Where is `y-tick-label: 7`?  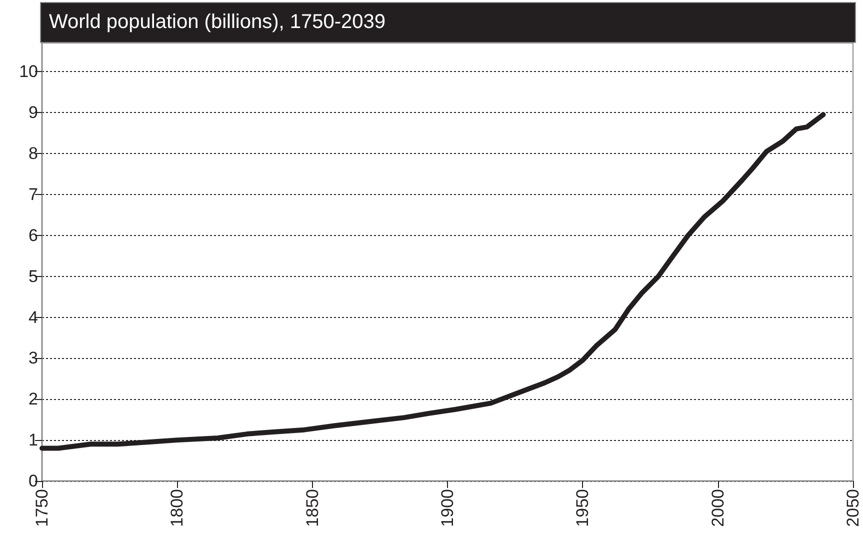
y-tick-label: 7 is located at coordinates (33, 194).